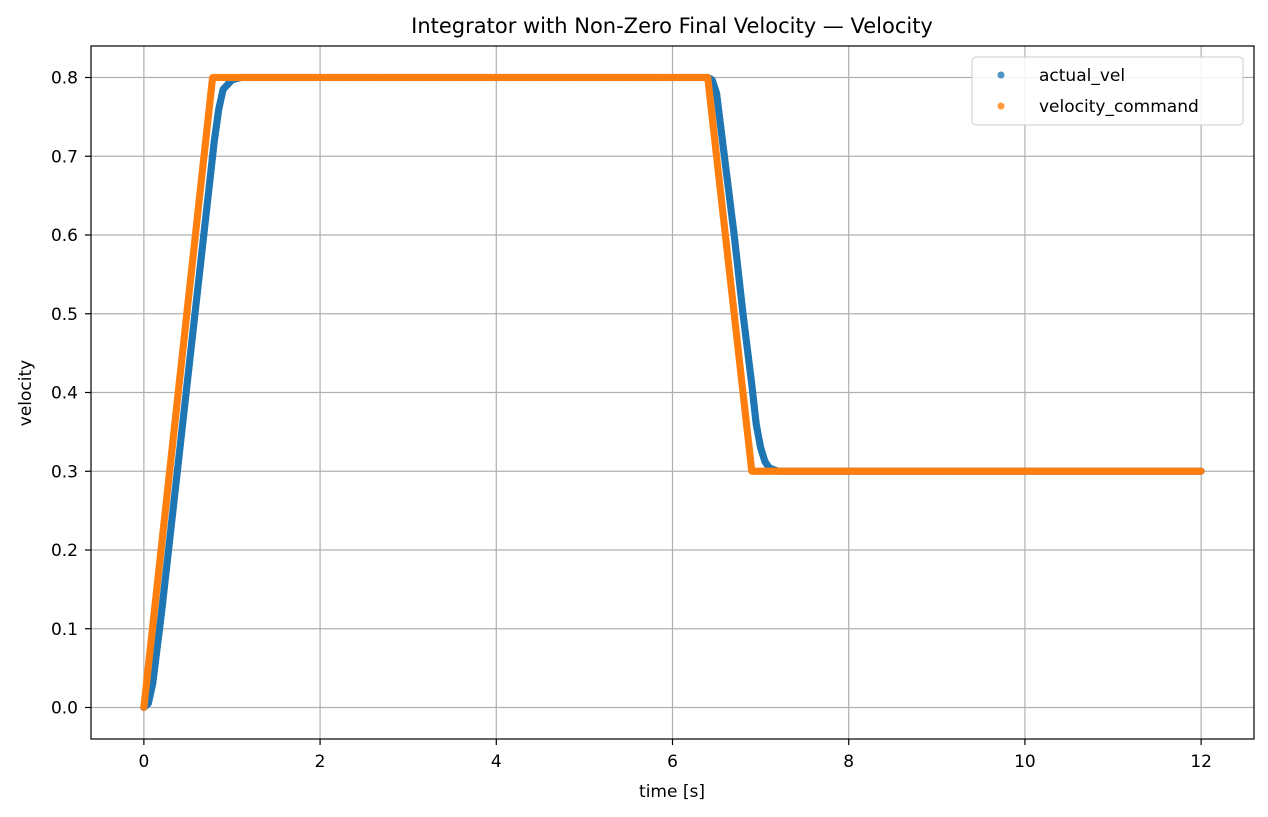  What do you see at coordinates (672, 762) in the screenshot?
I see `x-tick-label: 6` at bounding box center [672, 762].